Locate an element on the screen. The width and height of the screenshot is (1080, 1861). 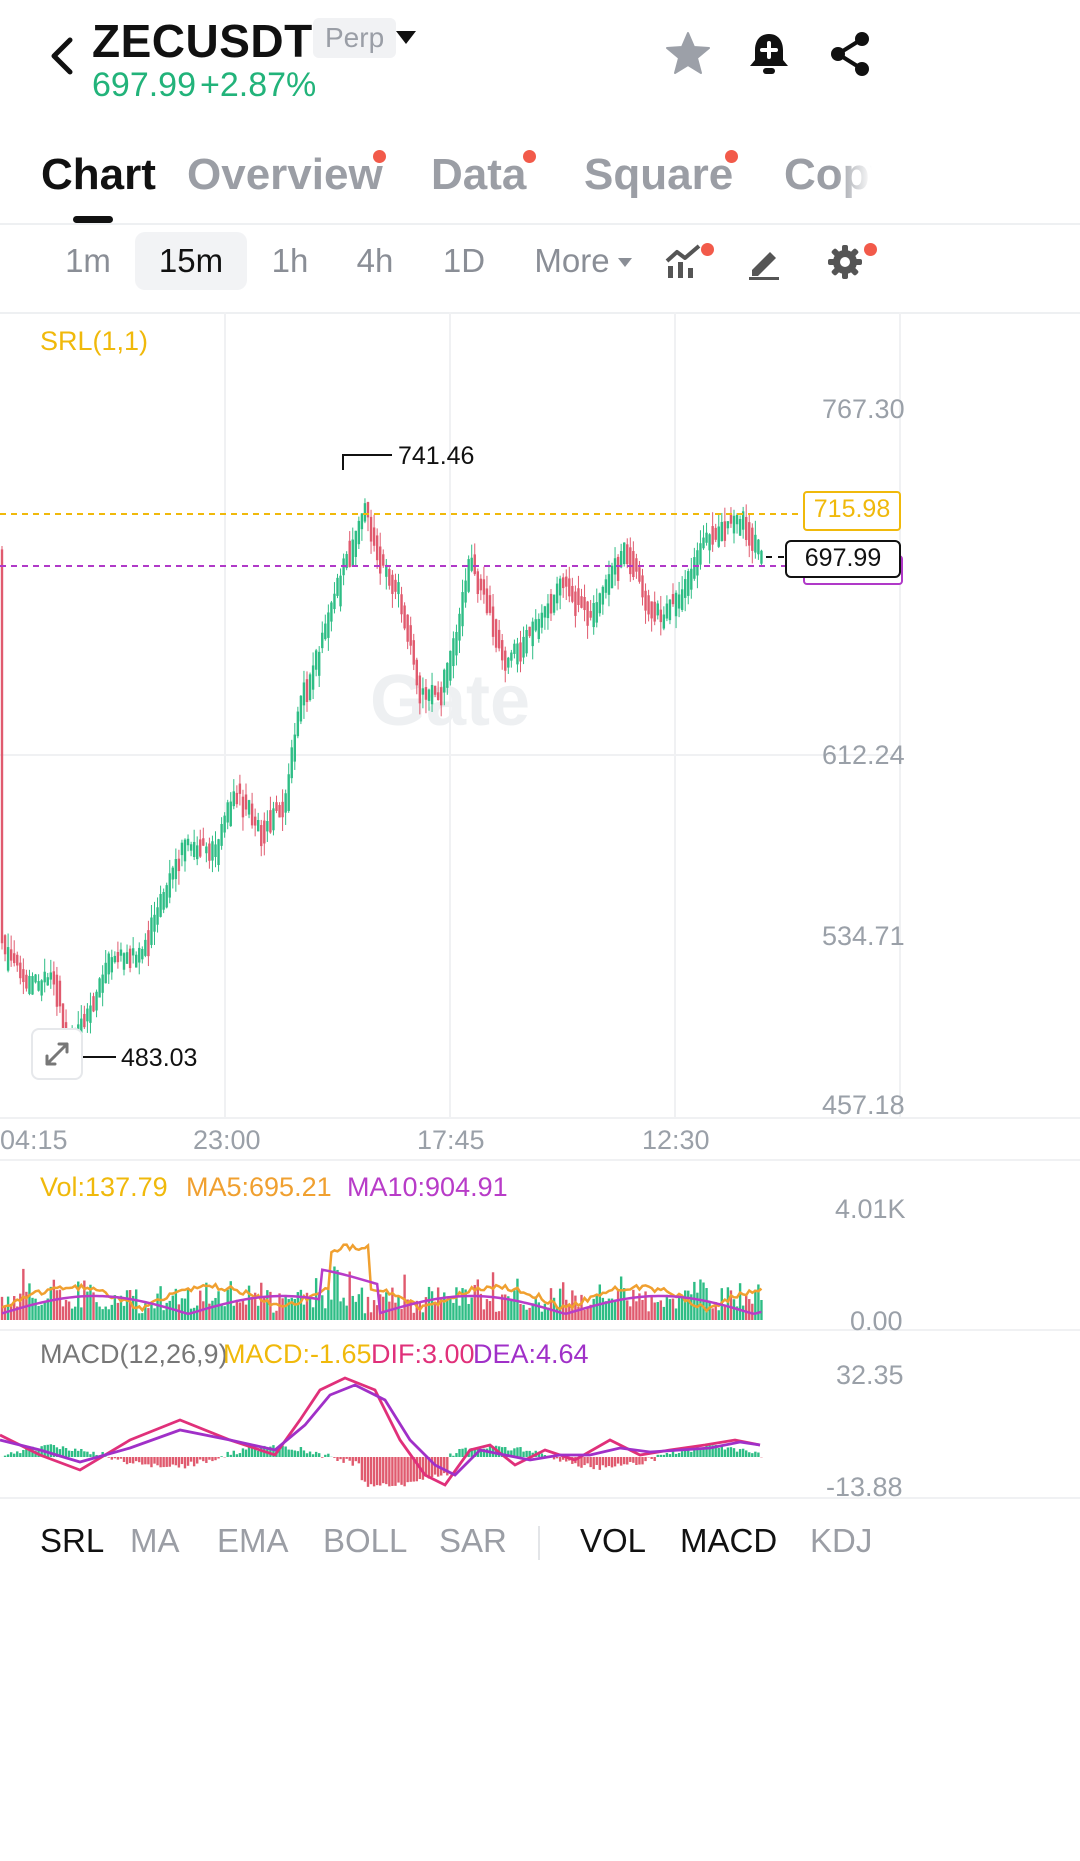
bottom-tab-boll: BOLL is located at coordinates (365, 1540).